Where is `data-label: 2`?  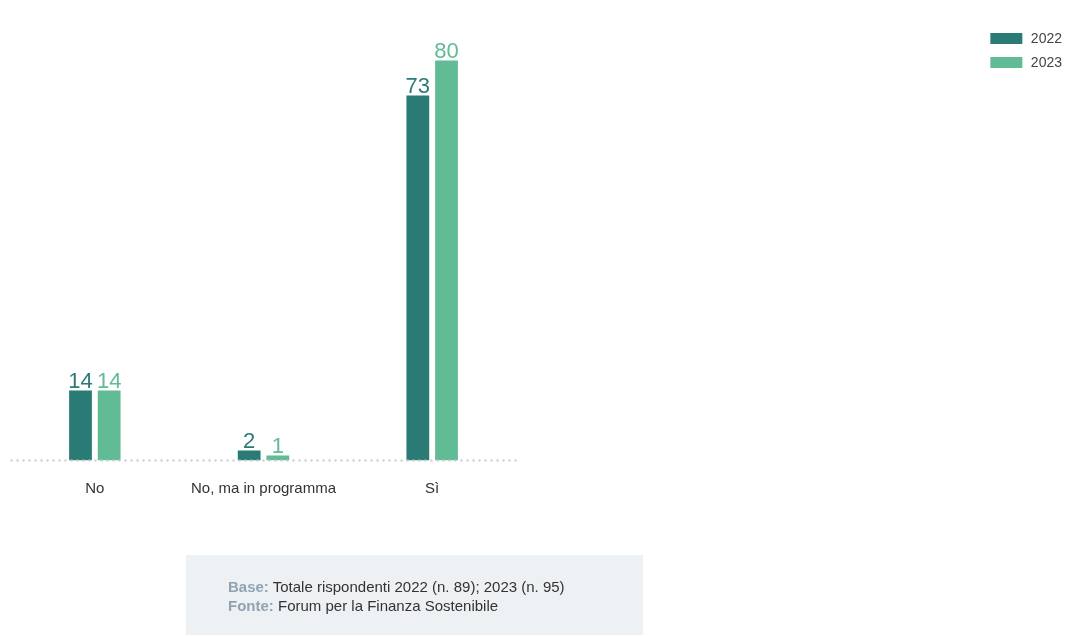 data-label: 2 is located at coordinates (249, 440).